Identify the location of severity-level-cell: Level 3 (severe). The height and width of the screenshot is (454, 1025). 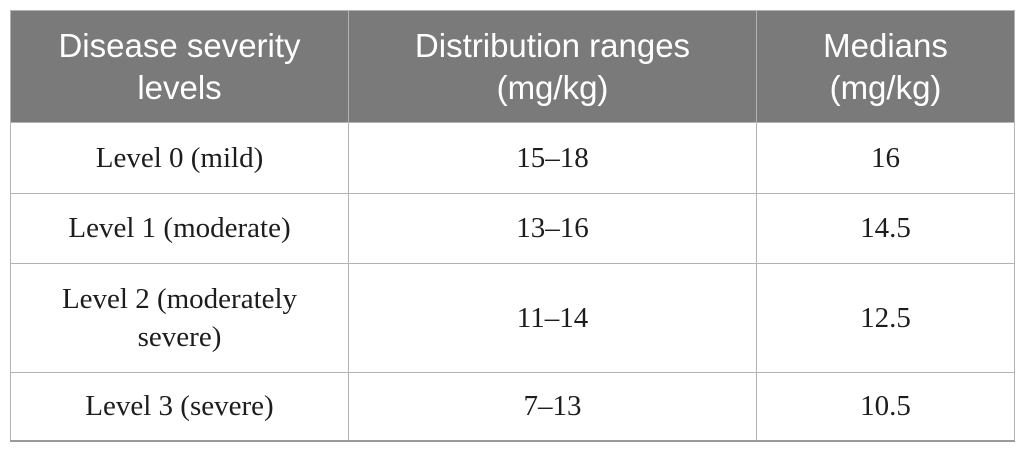
(179, 407).